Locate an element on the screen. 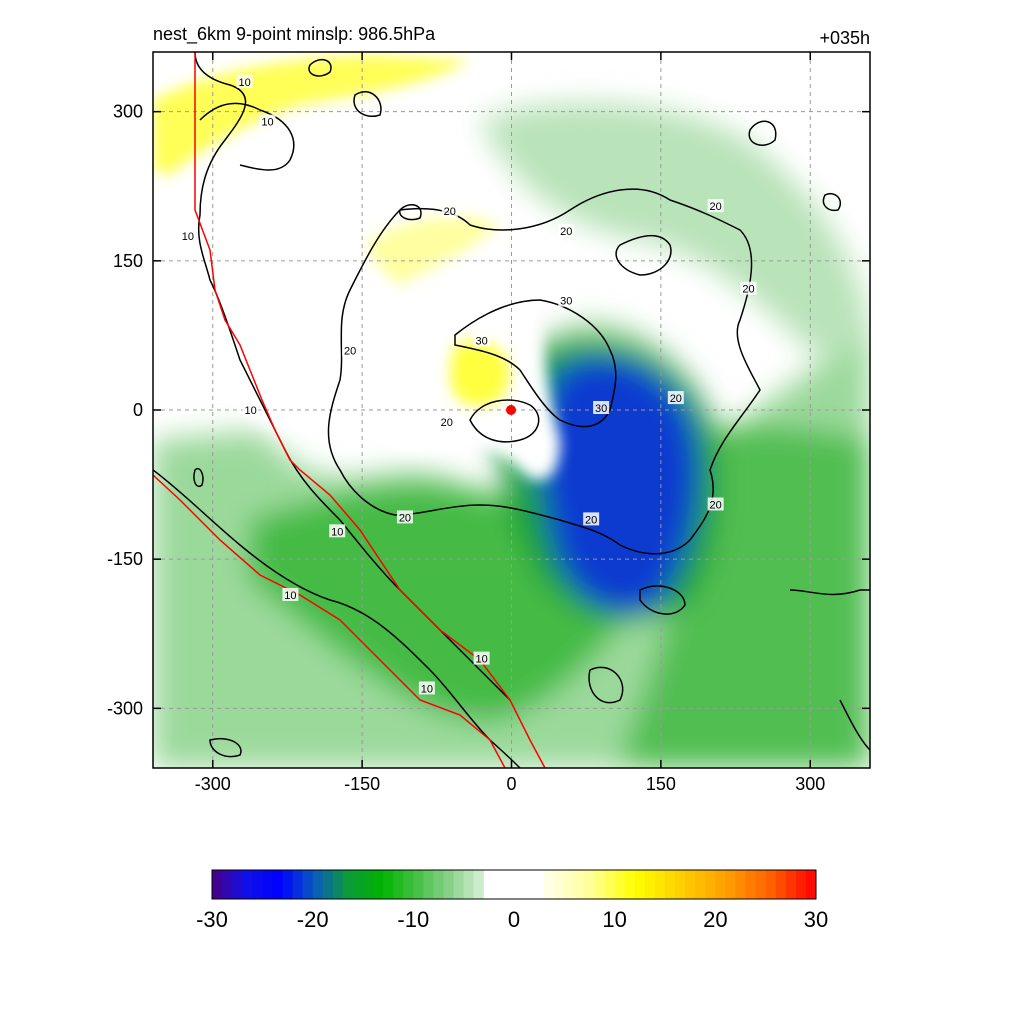 The height and width of the screenshot is (1024, 1024). x-tick-label: -300 is located at coordinates (213, 784).